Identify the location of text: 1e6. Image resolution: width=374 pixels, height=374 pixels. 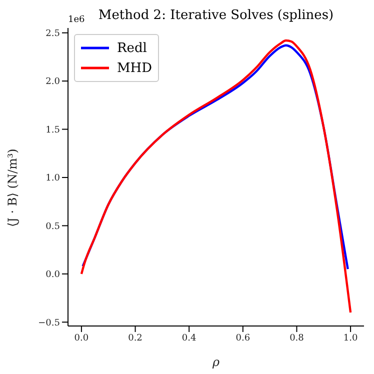
(76, 20).